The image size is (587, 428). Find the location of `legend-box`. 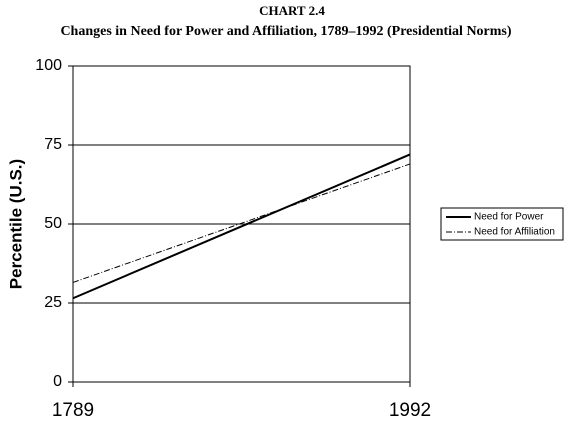

legend-box is located at coordinates (502, 224).